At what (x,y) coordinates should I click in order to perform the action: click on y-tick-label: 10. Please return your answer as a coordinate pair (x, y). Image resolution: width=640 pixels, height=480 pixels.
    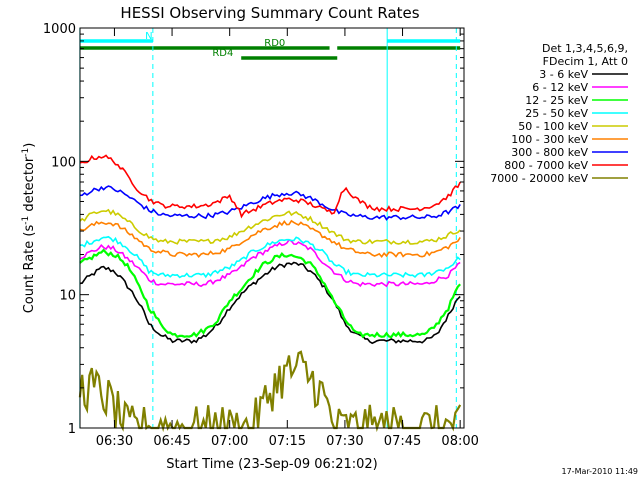
    Looking at the image, I should click on (67, 296).